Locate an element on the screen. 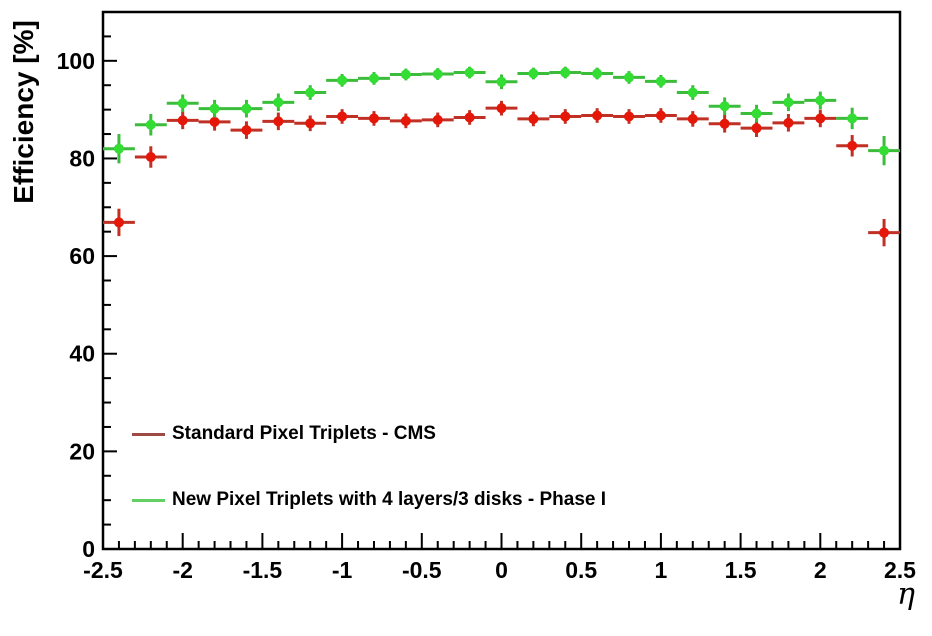 The width and height of the screenshot is (932, 636). x-tick-label: 1.5 is located at coordinates (741, 570).